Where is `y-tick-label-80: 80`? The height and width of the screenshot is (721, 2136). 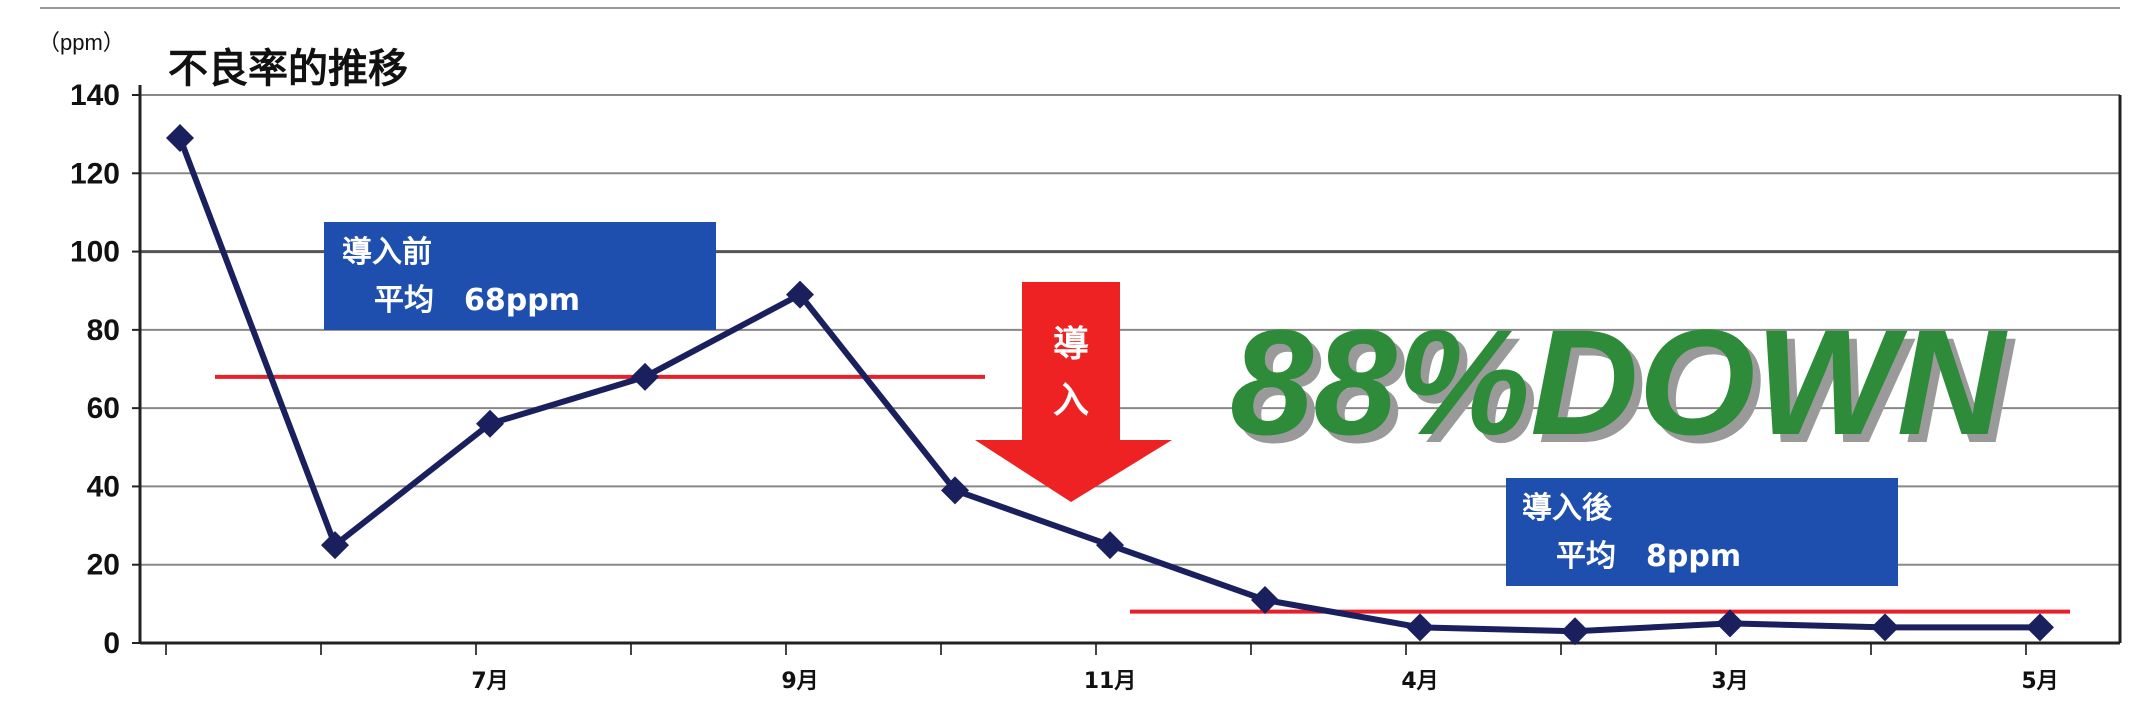
y-tick-label-80: 80 is located at coordinates (103, 330).